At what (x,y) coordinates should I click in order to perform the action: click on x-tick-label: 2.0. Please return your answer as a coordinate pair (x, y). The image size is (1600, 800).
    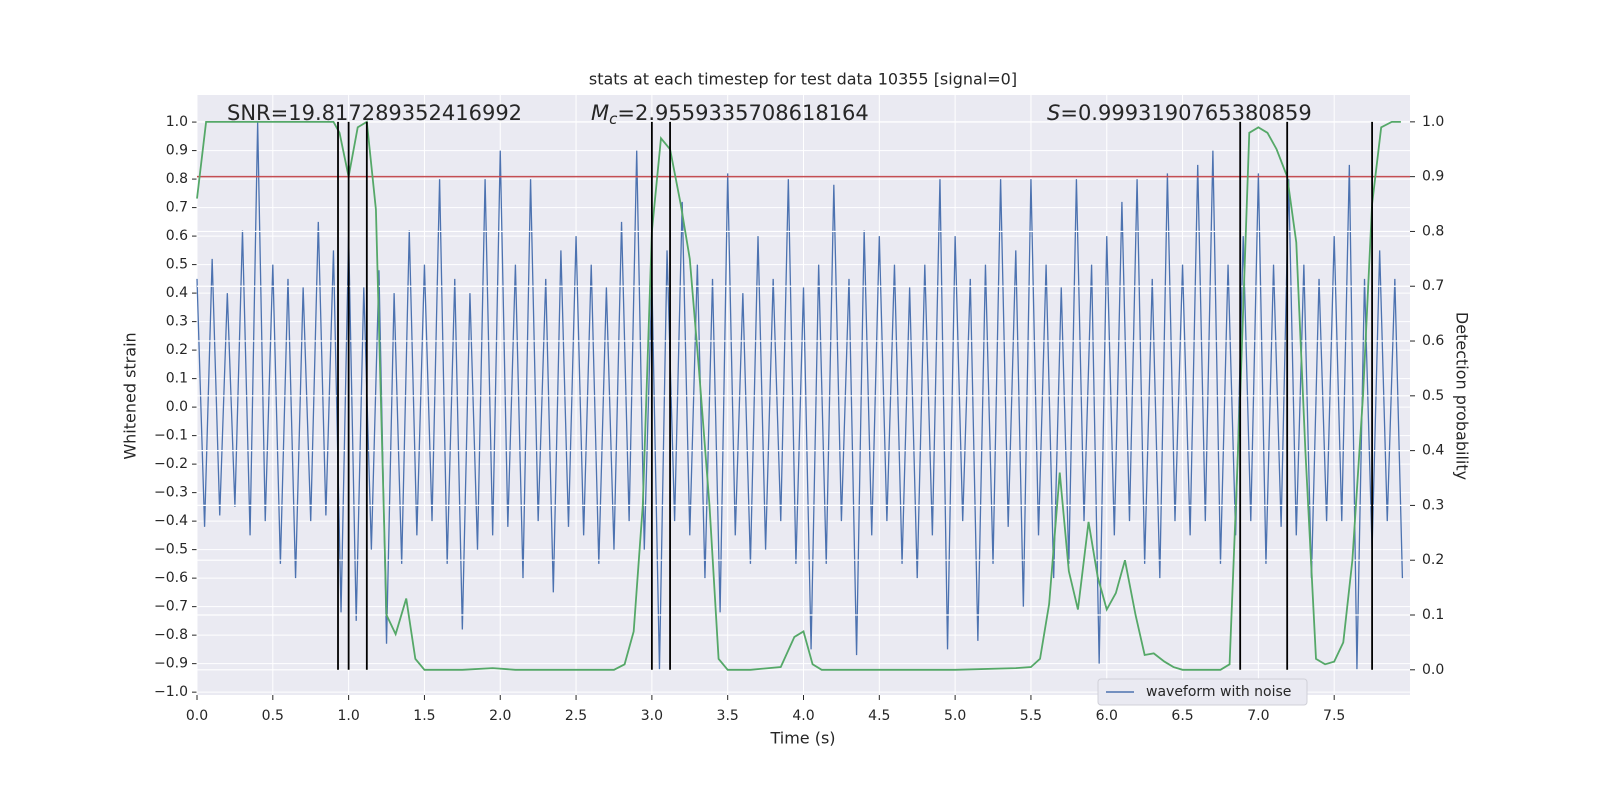
    Looking at the image, I should click on (500, 716).